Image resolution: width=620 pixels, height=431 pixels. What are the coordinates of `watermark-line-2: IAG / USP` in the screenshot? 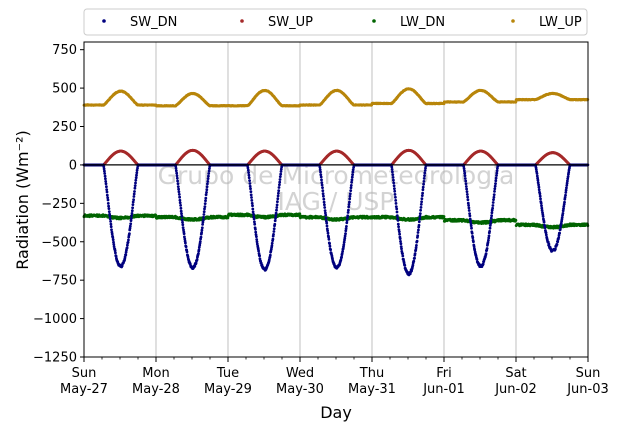 It's located at (336, 201).